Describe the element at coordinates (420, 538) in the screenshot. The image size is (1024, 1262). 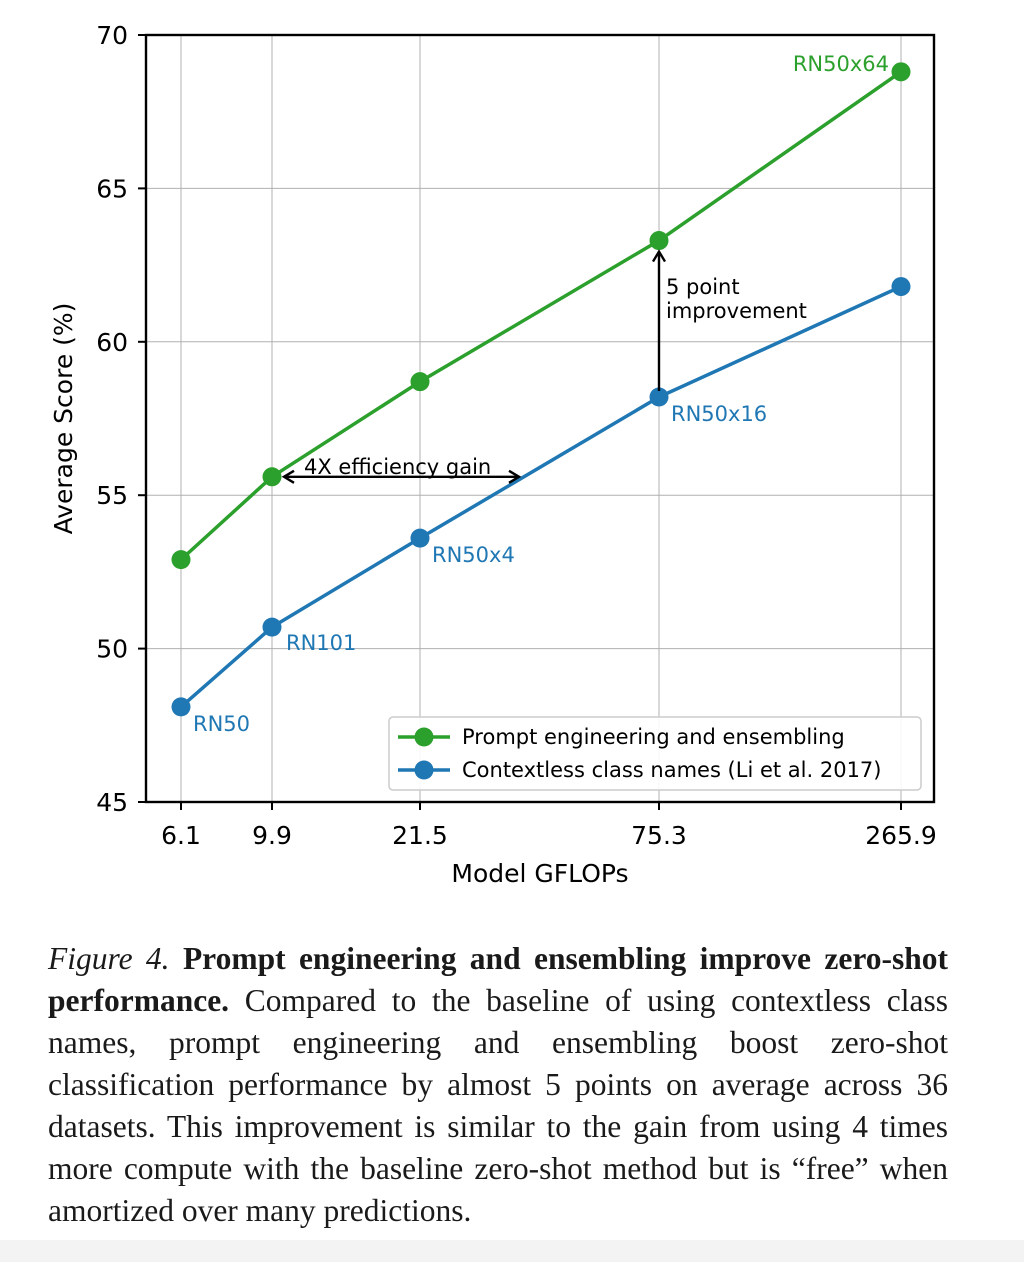
I see `series-1-point-21.5` at that location.